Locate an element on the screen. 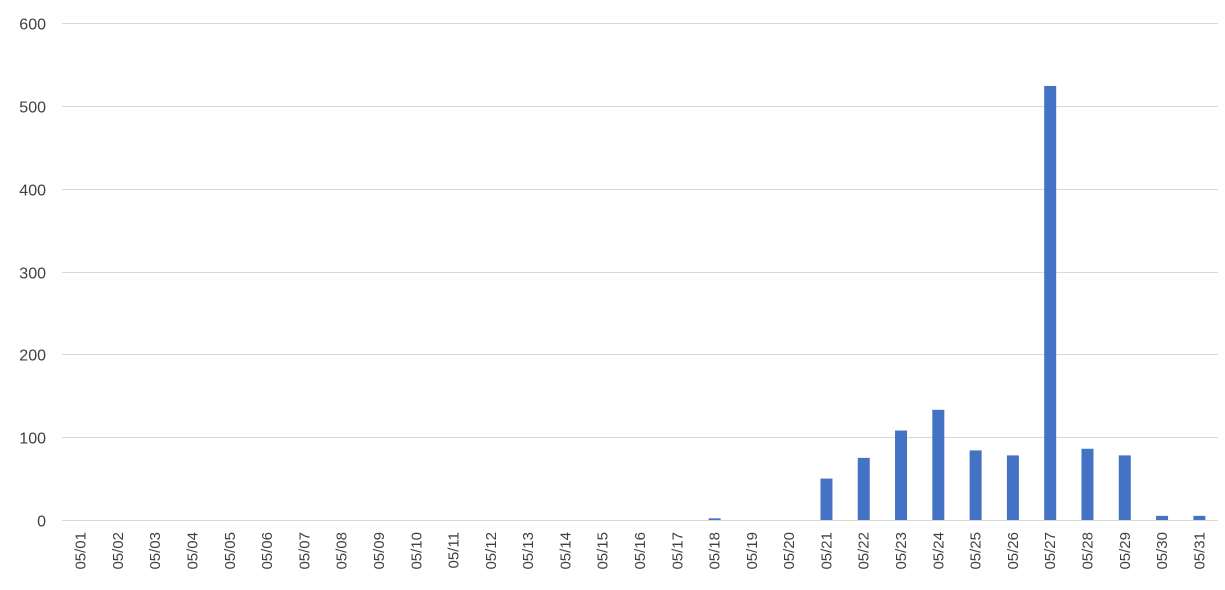  x-tick-label: 05/22 is located at coordinates (864, 551).